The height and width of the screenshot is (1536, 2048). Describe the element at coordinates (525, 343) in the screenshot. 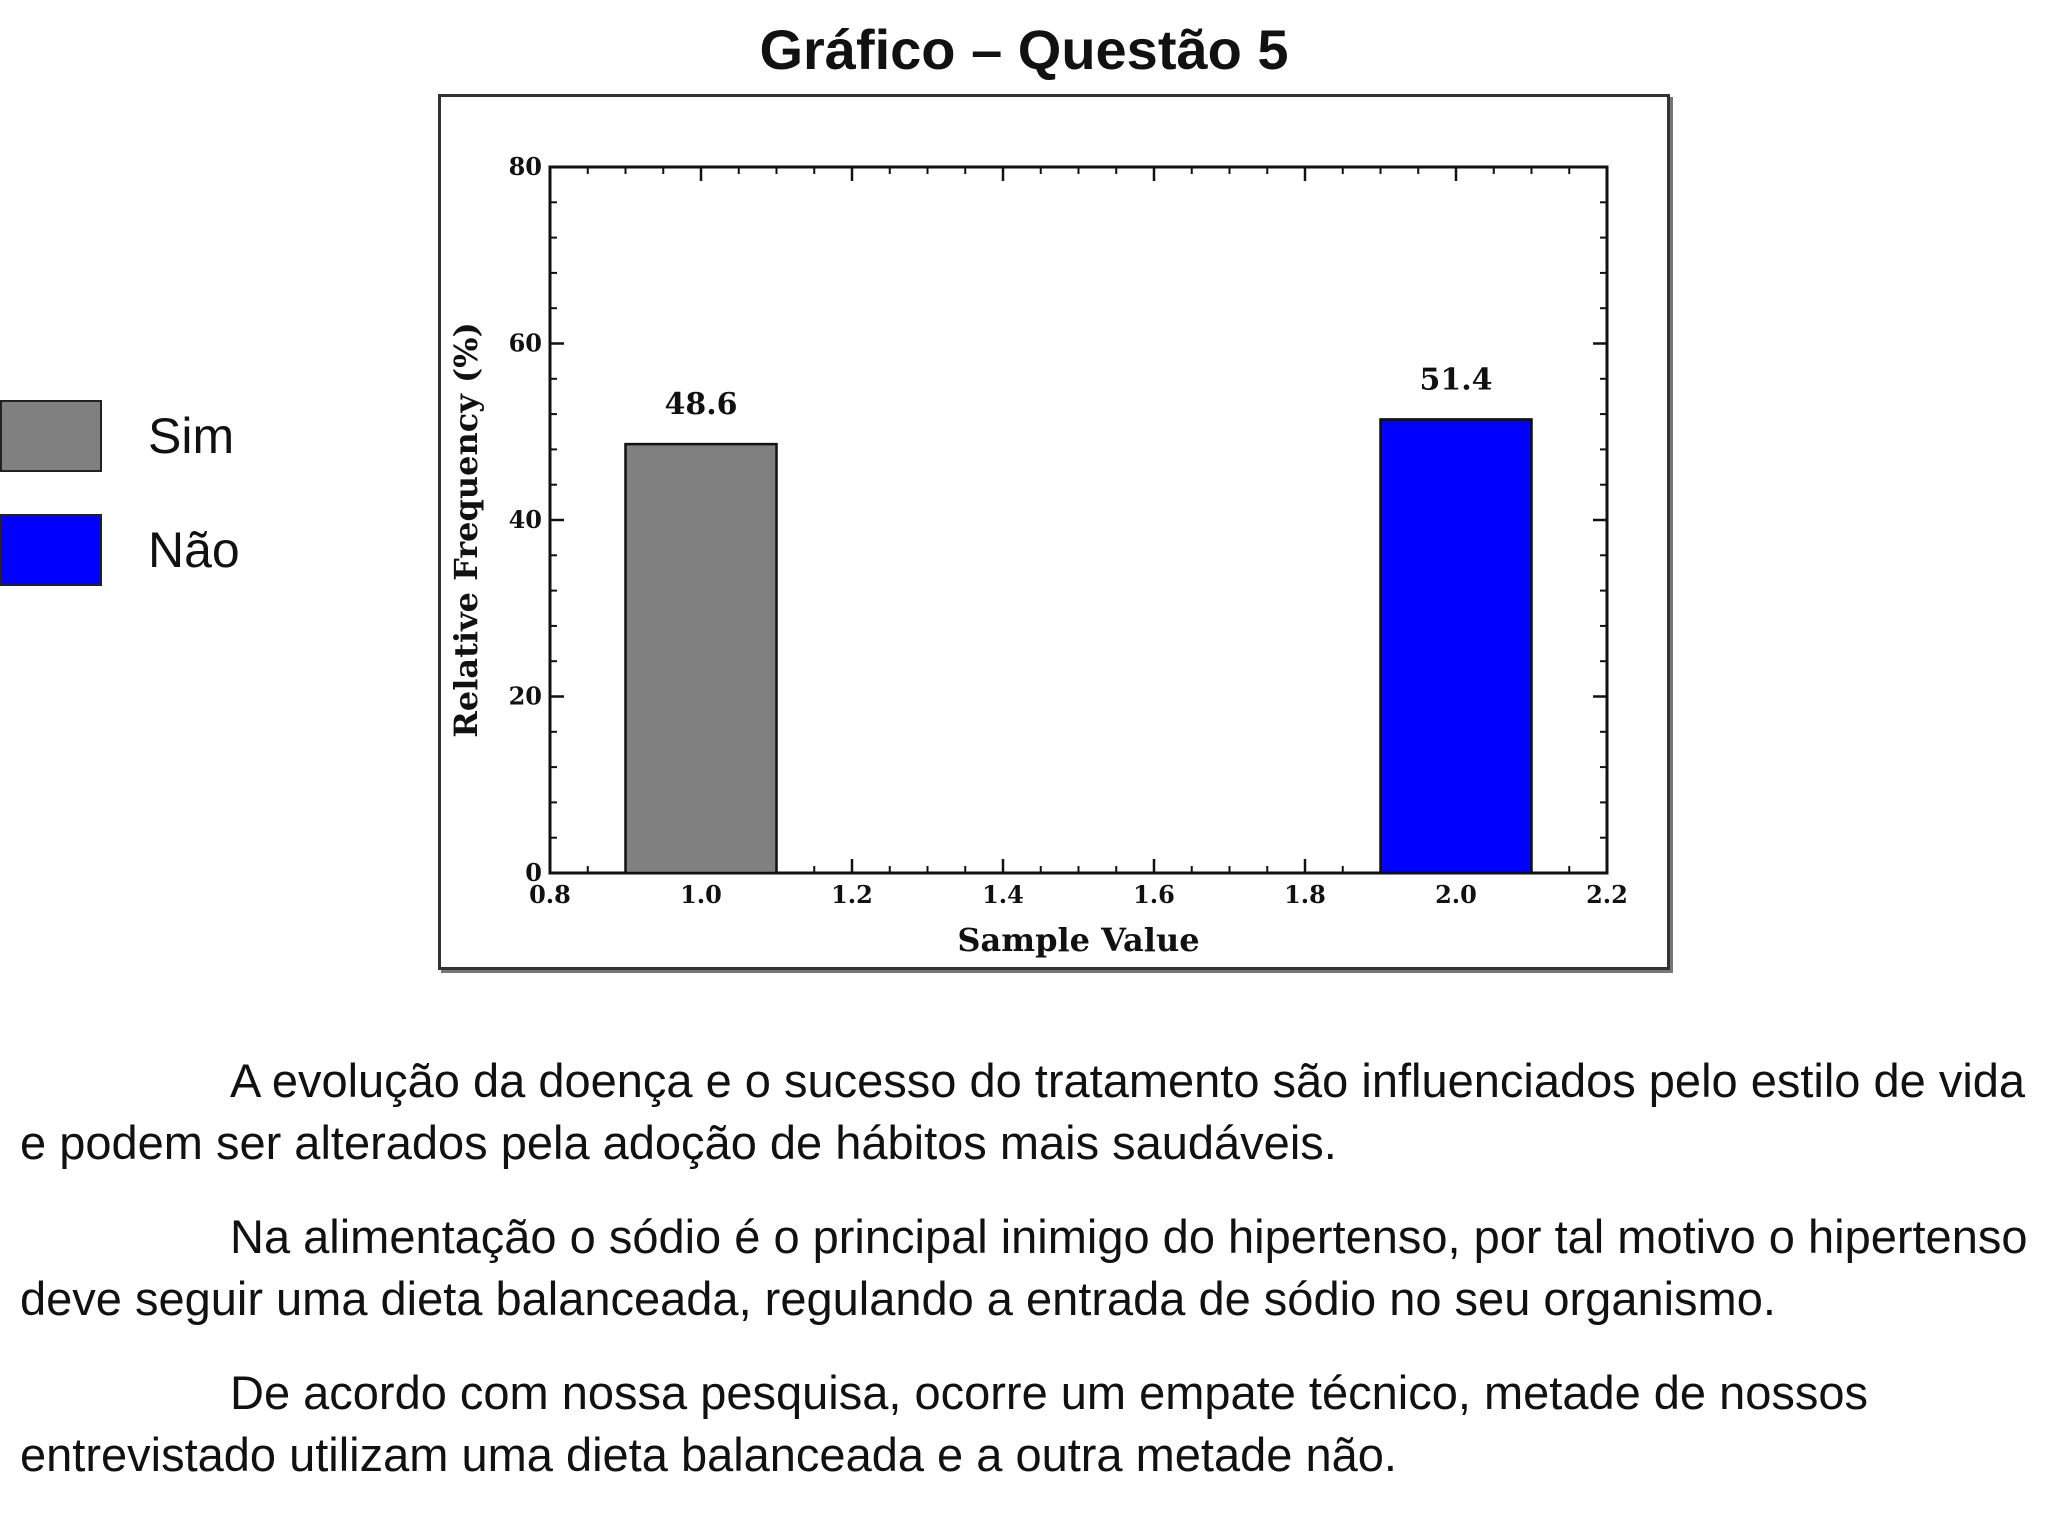

I see `y-tick-label: 60` at that location.